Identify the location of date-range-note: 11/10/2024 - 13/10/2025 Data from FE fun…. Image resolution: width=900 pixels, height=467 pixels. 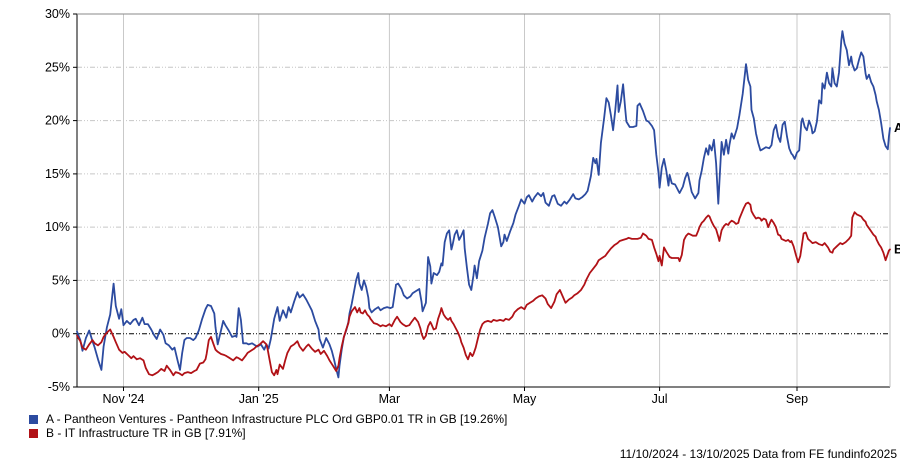
(758, 454).